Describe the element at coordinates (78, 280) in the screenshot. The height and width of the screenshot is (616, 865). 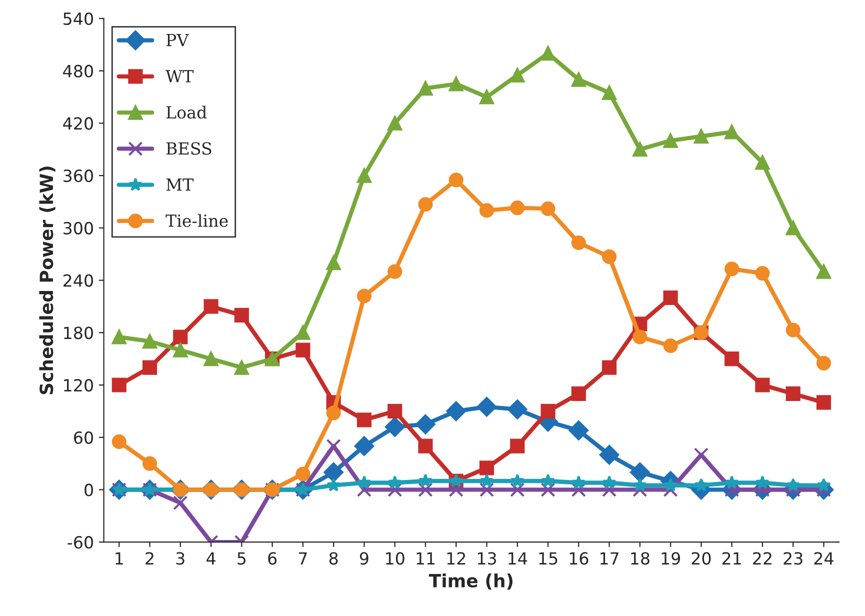
I see `y-tick-label: 240` at that location.